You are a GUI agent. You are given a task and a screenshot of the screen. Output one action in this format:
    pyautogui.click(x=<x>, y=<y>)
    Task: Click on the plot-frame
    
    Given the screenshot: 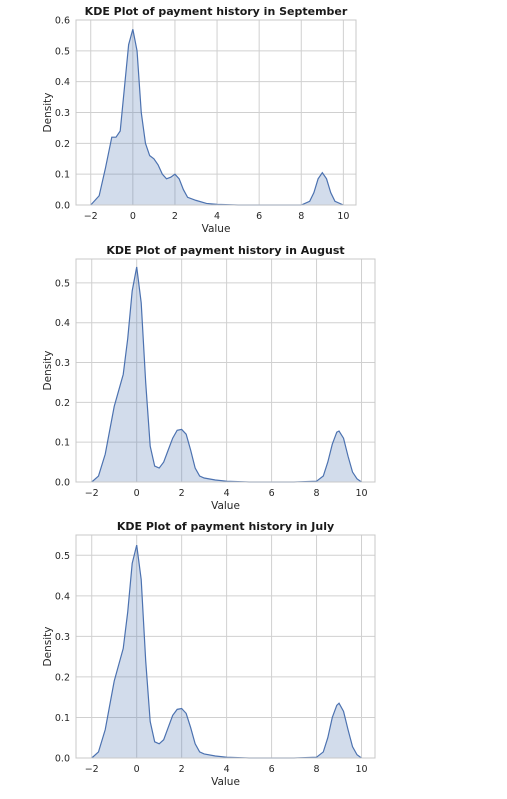 What is the action you would take?
    pyautogui.click(x=216, y=112)
    